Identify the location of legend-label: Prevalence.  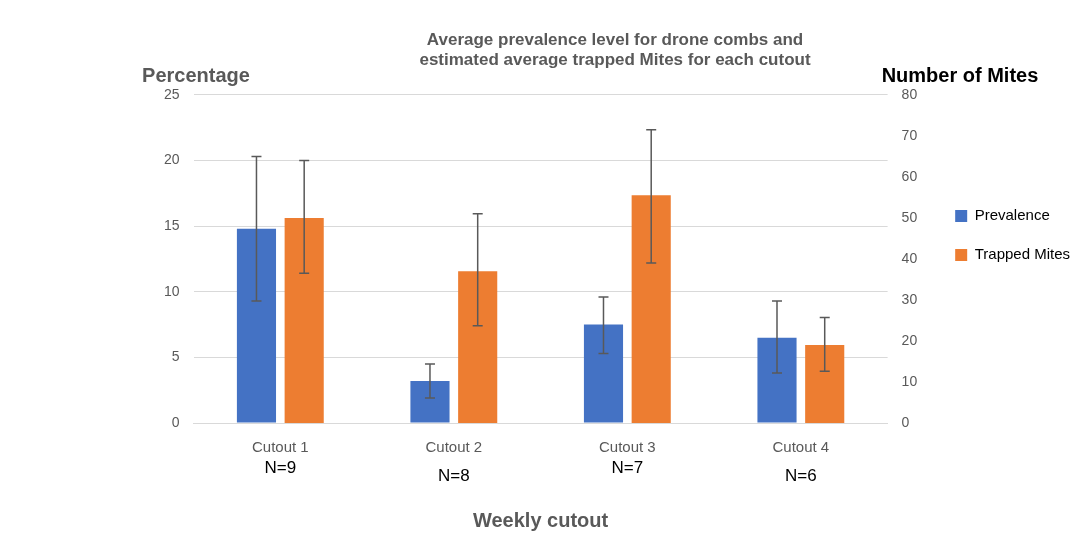
(1012, 215).